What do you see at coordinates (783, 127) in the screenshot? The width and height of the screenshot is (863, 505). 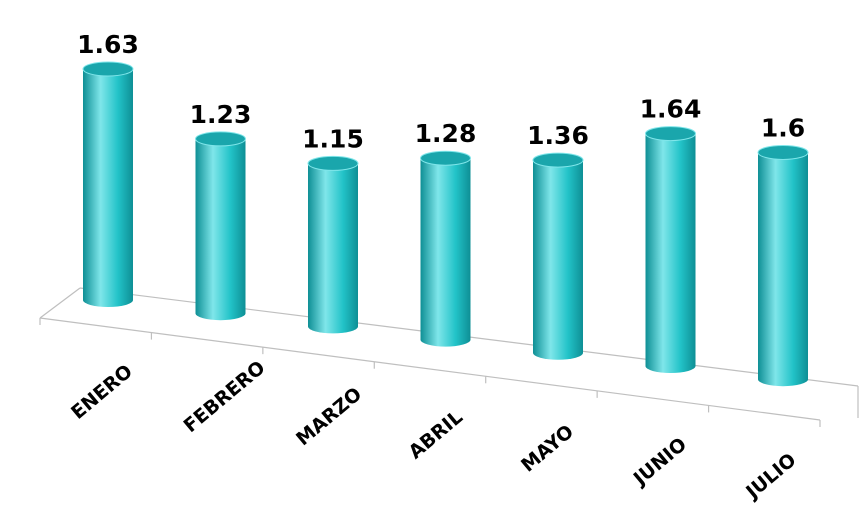 I see `data-label: 1.6` at bounding box center [783, 127].